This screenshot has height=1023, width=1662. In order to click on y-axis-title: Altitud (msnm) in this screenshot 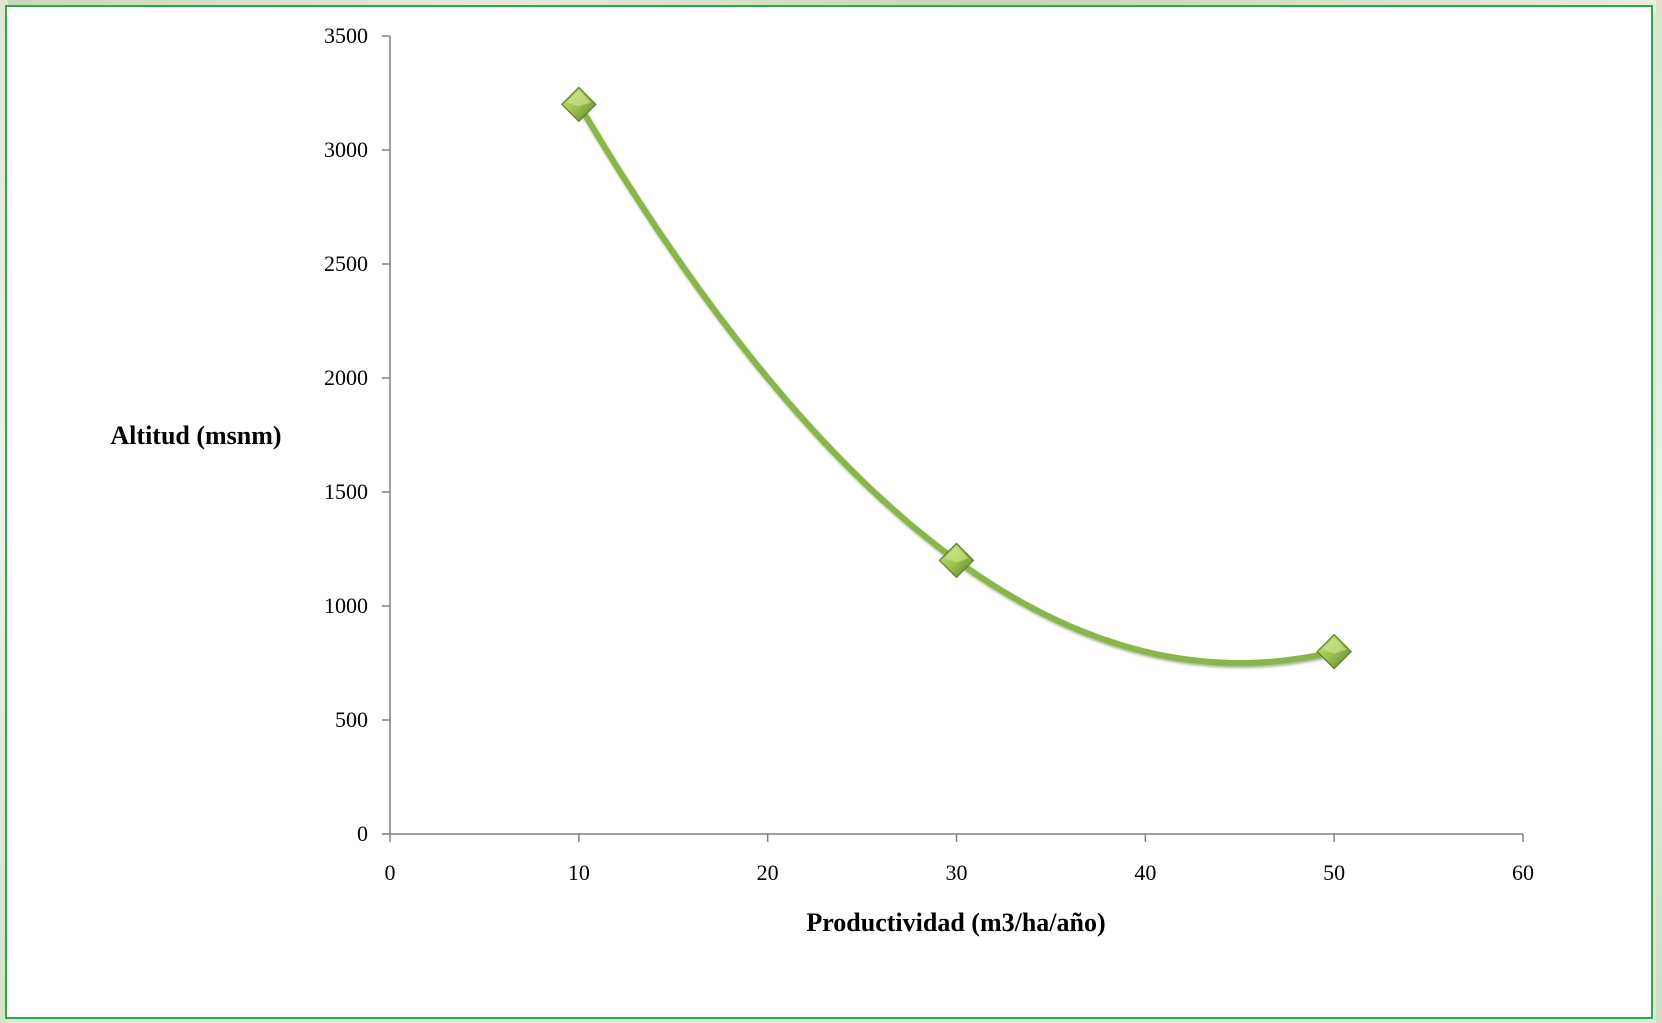, I will do `click(195, 435)`.